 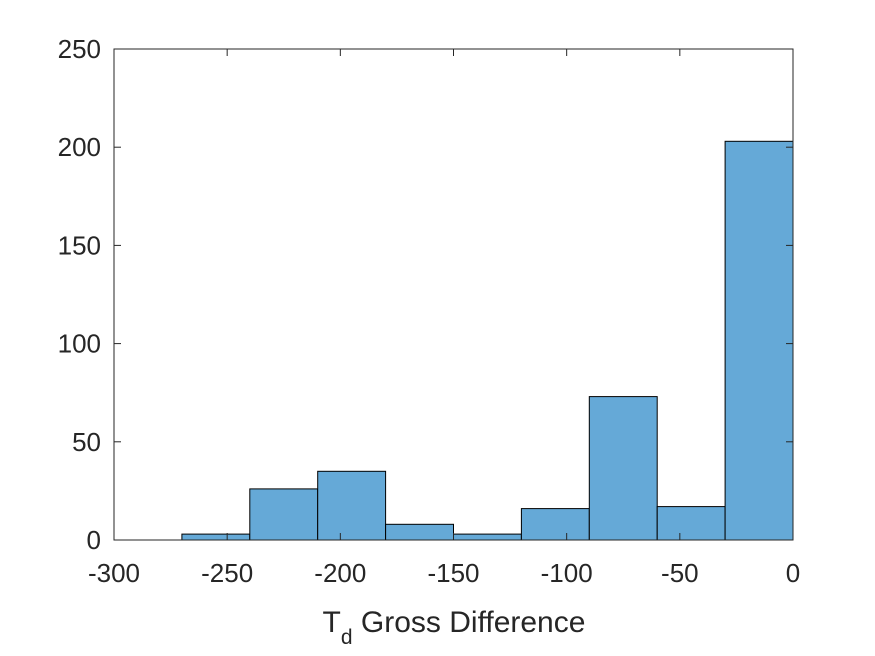 What do you see at coordinates (79, 49) in the screenshot?
I see `y-tick-label-5: 250` at bounding box center [79, 49].